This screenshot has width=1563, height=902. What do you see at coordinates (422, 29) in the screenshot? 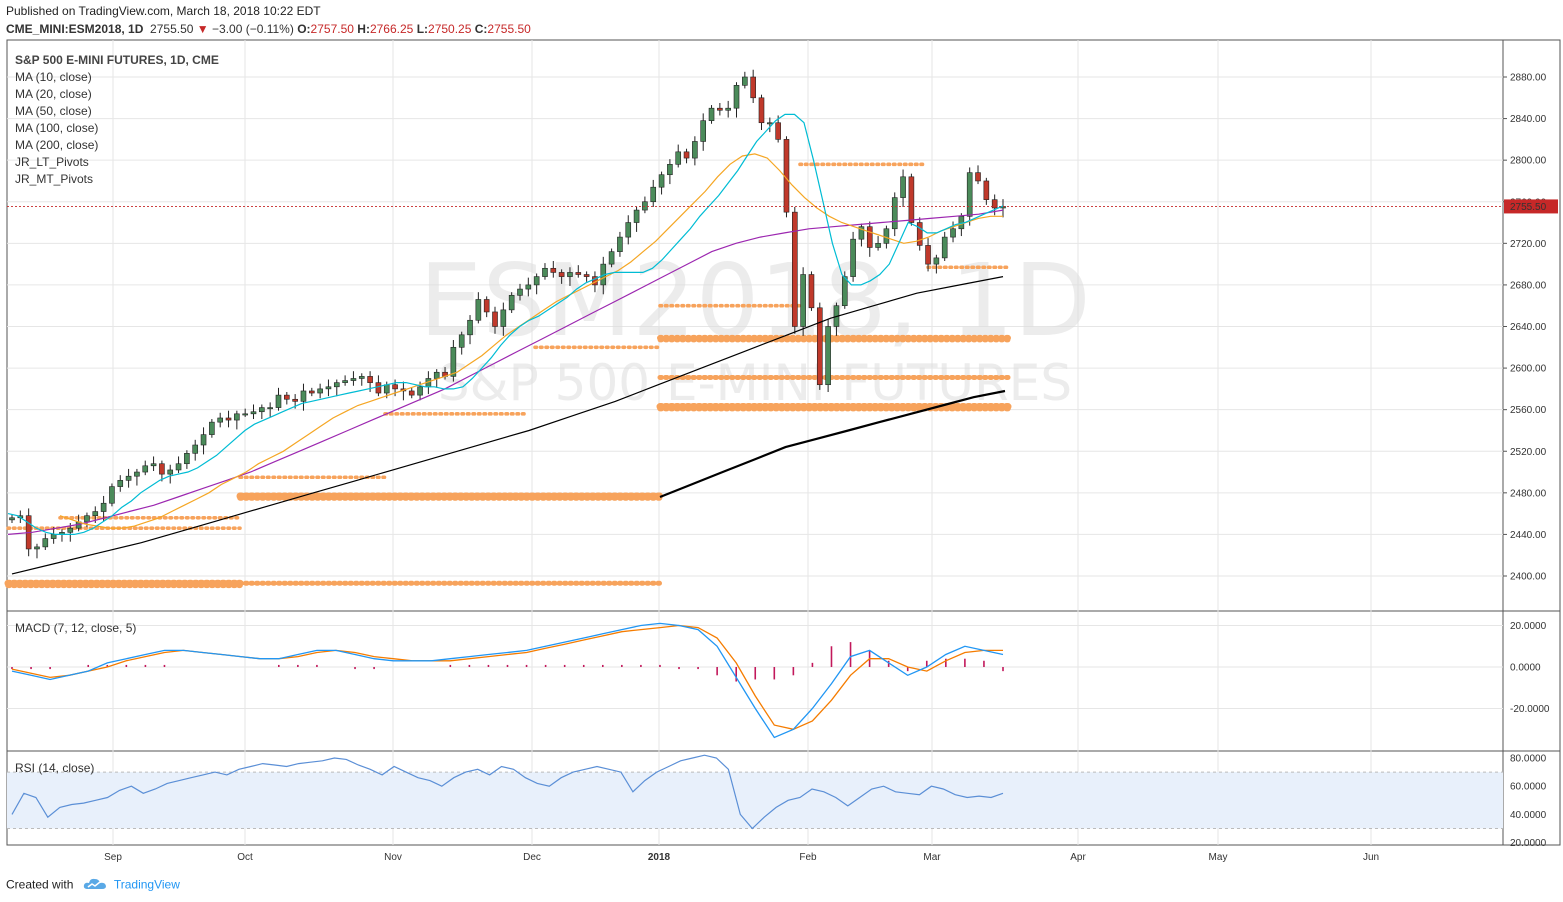
I see `low-label: L:` at bounding box center [422, 29].